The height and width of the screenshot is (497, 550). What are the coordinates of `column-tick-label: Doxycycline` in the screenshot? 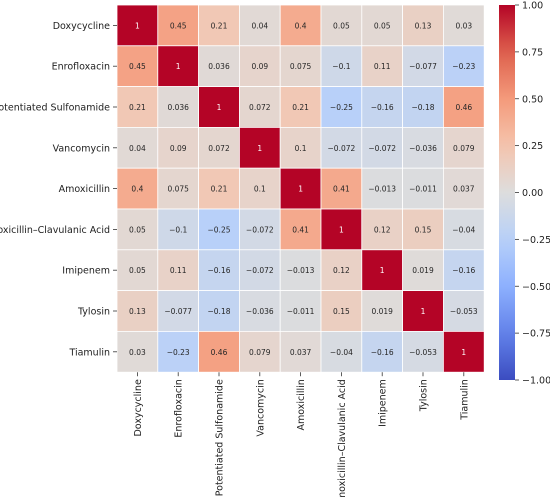 It's located at (138, 407).